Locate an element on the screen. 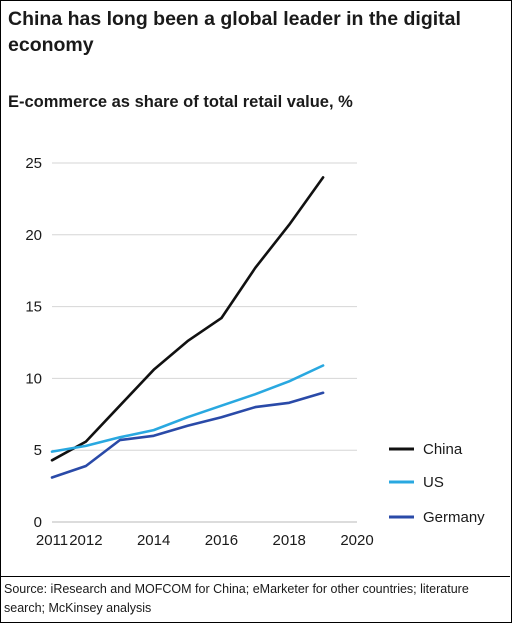 The image size is (512, 623). x-axis-ticks: 2011 2012 2014 2016 2018 2020 is located at coordinates (205, 540).